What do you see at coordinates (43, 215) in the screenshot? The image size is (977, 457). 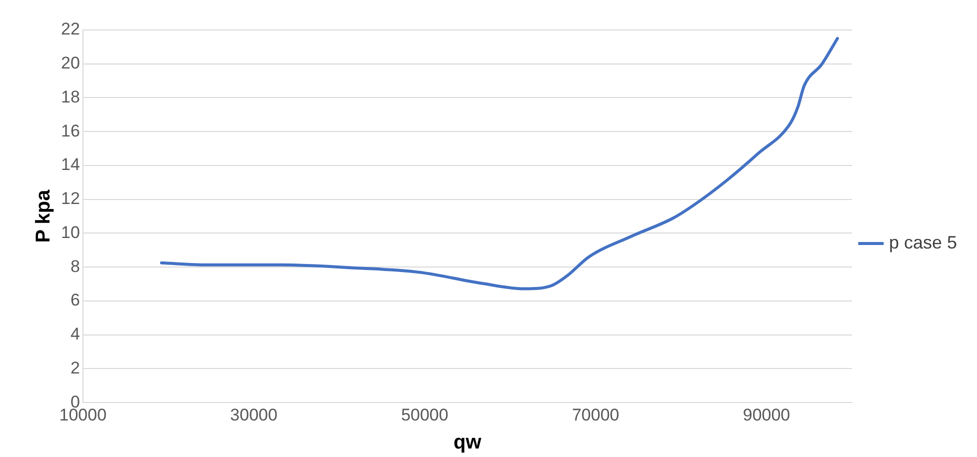 I see `y-axis-title: P kpa` at bounding box center [43, 215].